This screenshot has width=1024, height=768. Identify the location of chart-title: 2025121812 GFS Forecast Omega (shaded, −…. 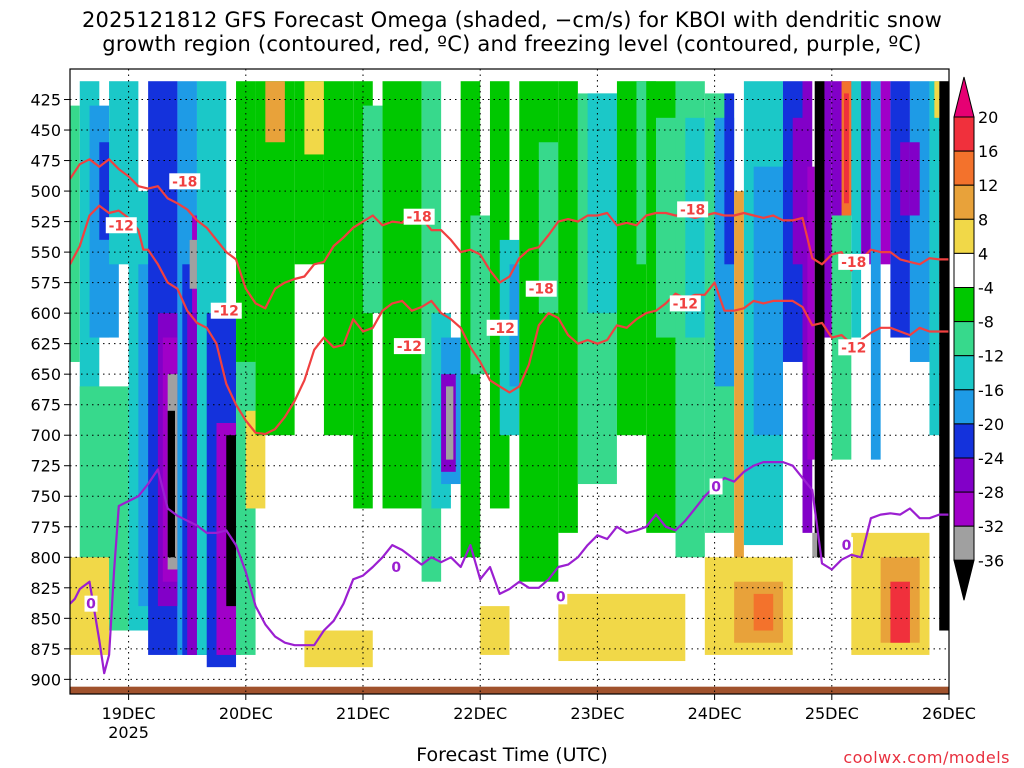
(512, 20).